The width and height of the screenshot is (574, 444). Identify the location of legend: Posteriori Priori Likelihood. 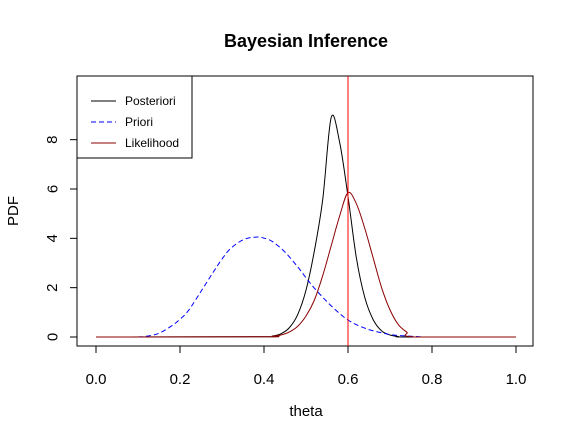
(134, 117).